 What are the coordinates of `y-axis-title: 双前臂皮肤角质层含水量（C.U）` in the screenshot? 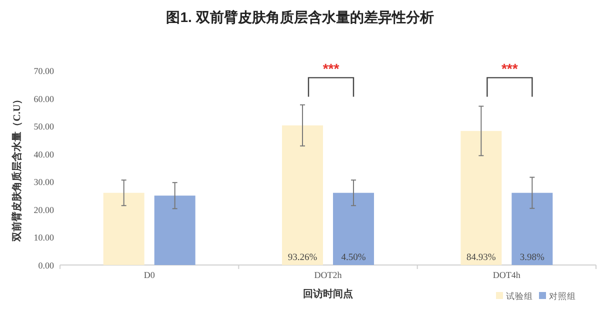 It's located at (17, 168).